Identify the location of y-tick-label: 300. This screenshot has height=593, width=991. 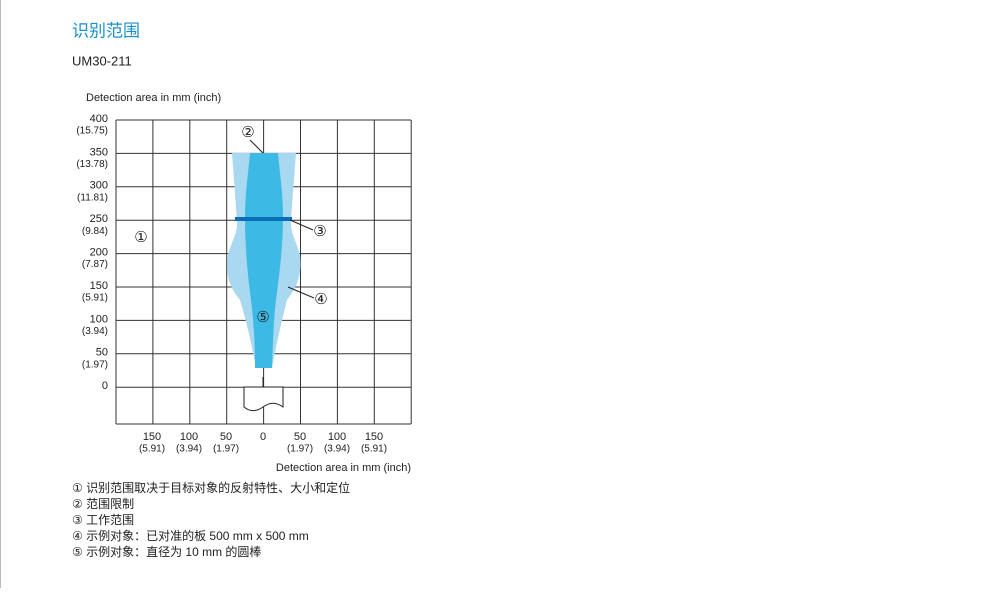
(99, 186).